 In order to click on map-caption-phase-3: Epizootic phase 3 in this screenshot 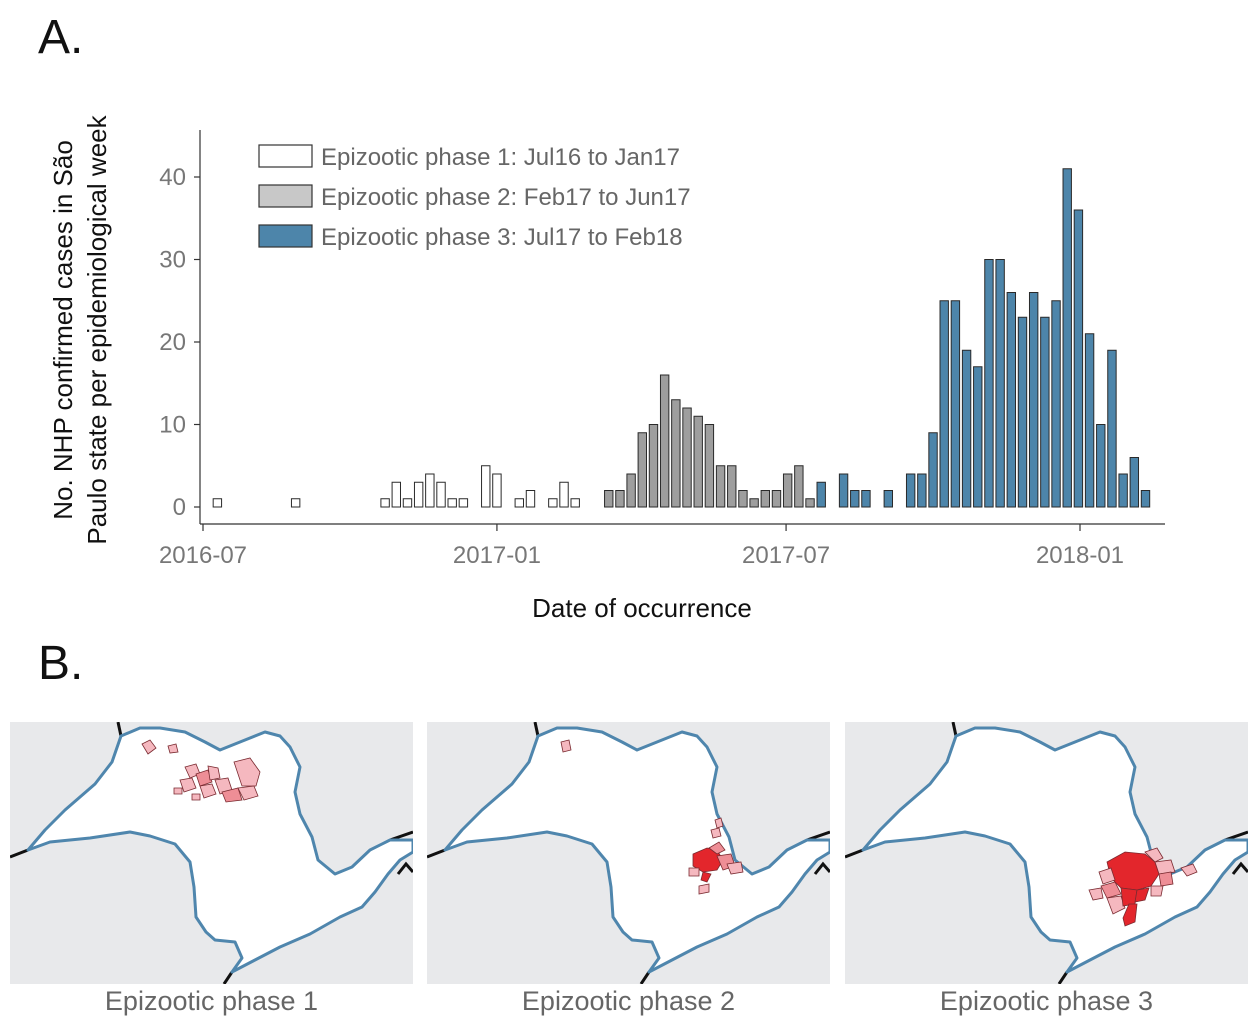, I will do `click(1046, 1001)`.